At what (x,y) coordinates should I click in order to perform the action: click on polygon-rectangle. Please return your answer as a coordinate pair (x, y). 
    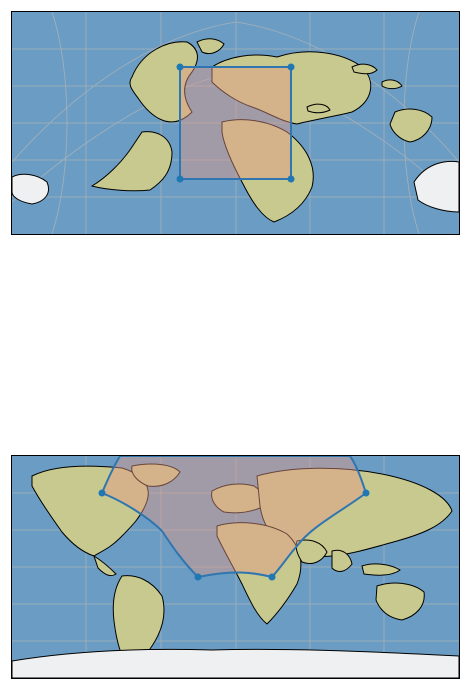
    Looking at the image, I should click on (235, 123).